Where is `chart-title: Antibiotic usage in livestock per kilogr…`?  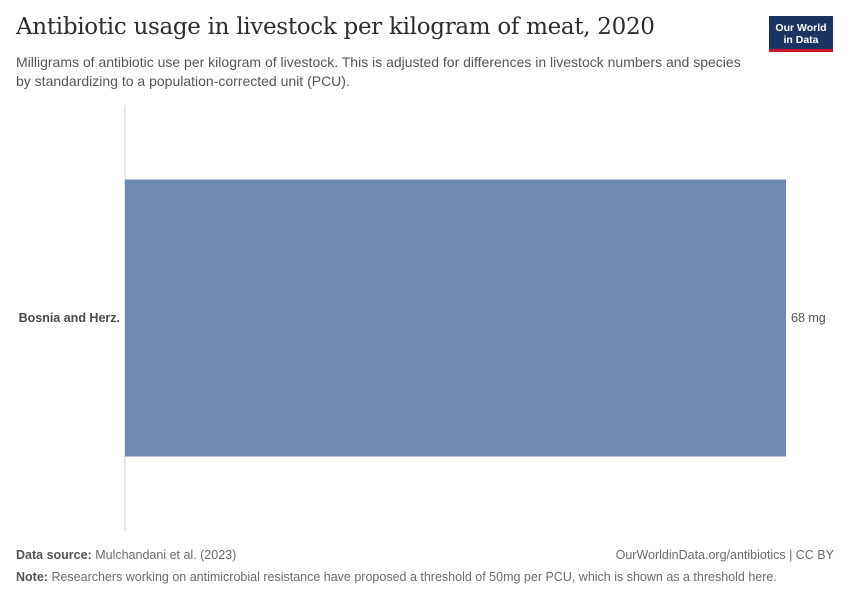 chart-title: Antibiotic usage in livestock per kilogr… is located at coordinates (335, 27).